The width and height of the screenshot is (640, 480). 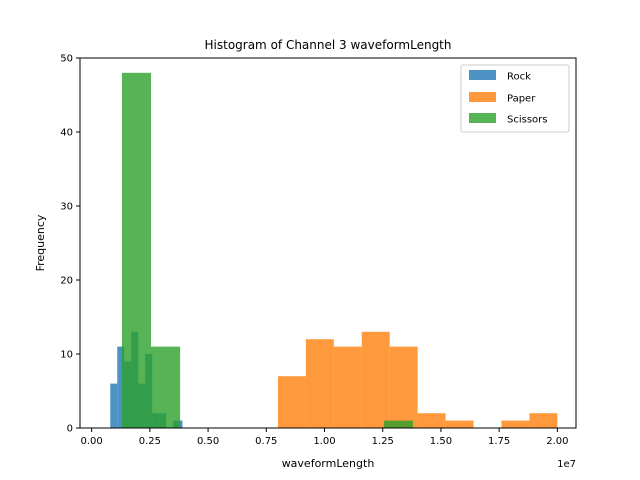 I want to click on y-axis-label: Frequency, so click(x=40, y=242).